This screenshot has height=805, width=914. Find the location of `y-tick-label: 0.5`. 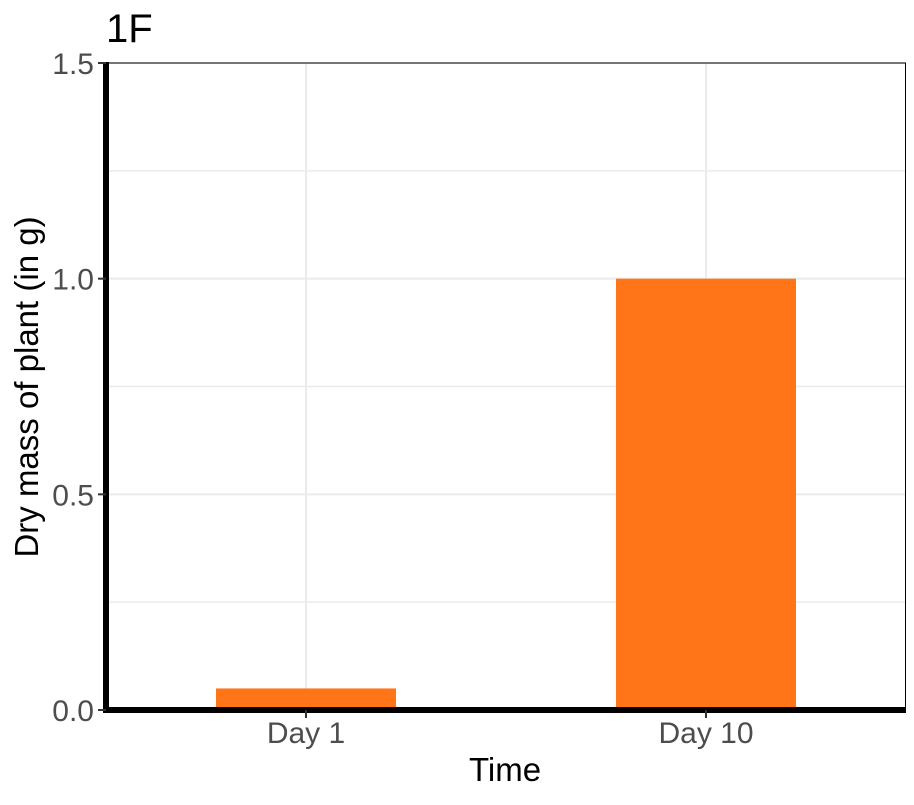

y-tick-label: 0.5 is located at coordinates (73, 495).